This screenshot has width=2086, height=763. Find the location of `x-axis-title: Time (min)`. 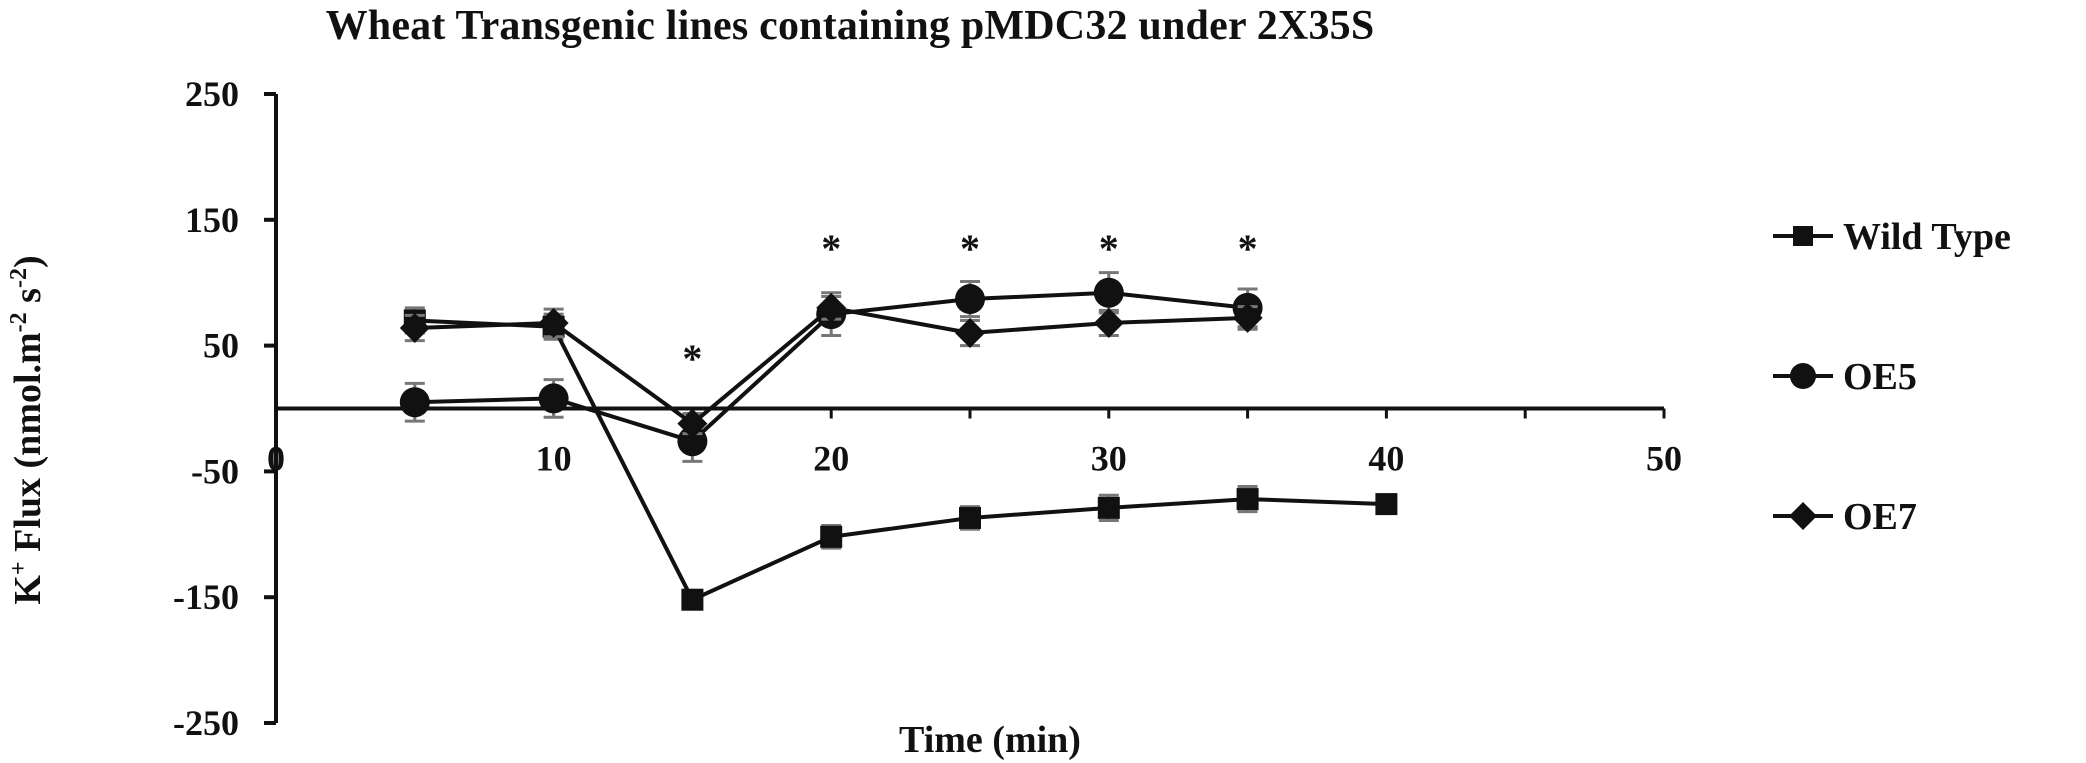

x-axis-title: Time (min) is located at coordinates (990, 740).